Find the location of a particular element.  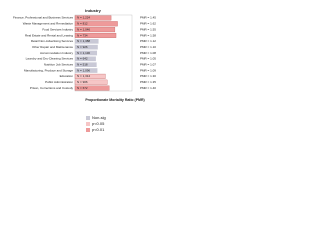

value-label: PMR = 1.55 is located at coordinates (148, 29).